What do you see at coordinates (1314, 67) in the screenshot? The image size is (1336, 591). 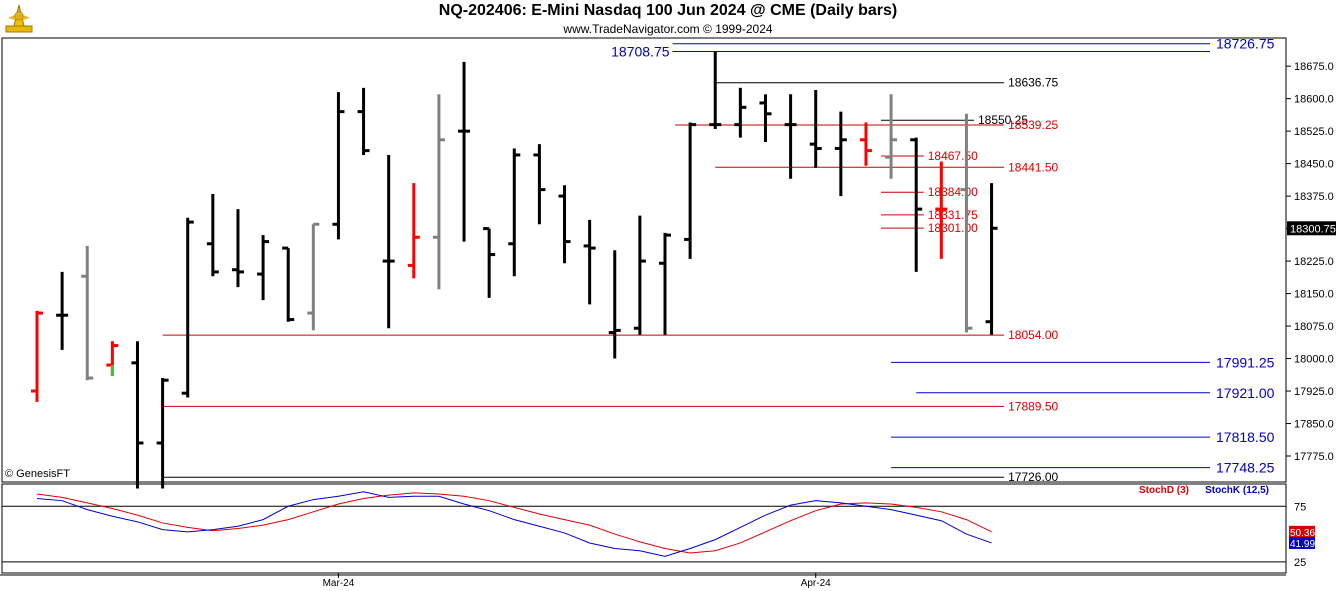 I see `y-tick-label: 18675.0` at bounding box center [1314, 67].